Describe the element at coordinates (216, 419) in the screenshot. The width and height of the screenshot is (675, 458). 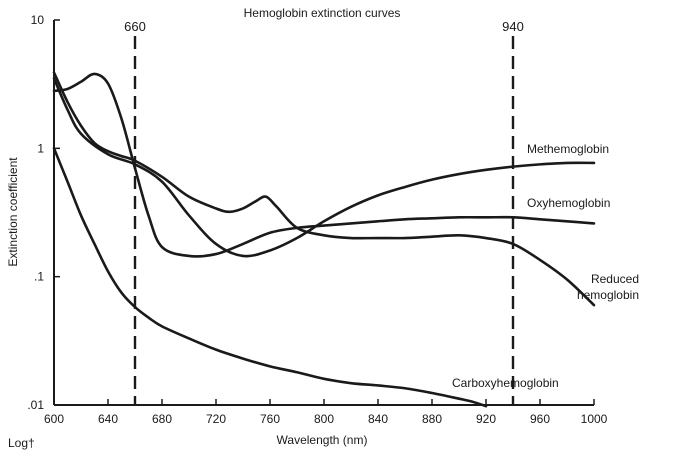
I see `x-tick-label-720: 720` at that location.